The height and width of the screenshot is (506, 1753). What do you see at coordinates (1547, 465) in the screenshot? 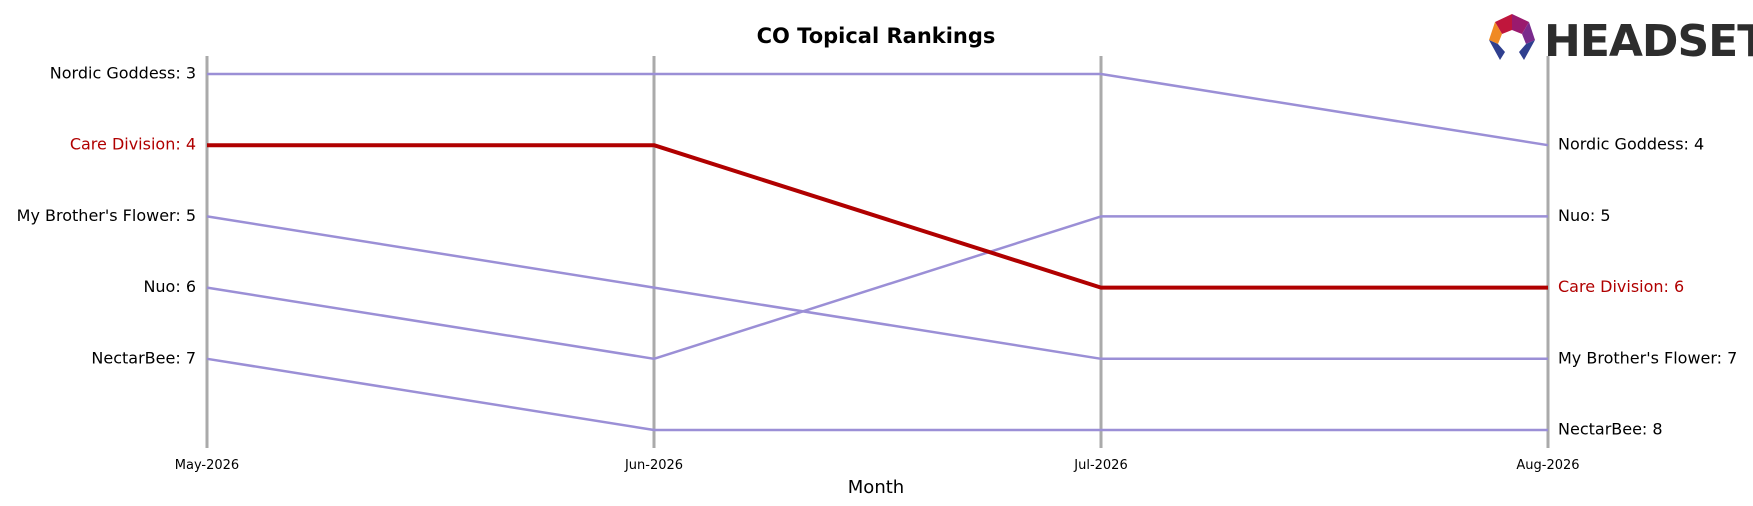
I see `x-tick-aug-2026: Aug-2026` at bounding box center [1547, 465].